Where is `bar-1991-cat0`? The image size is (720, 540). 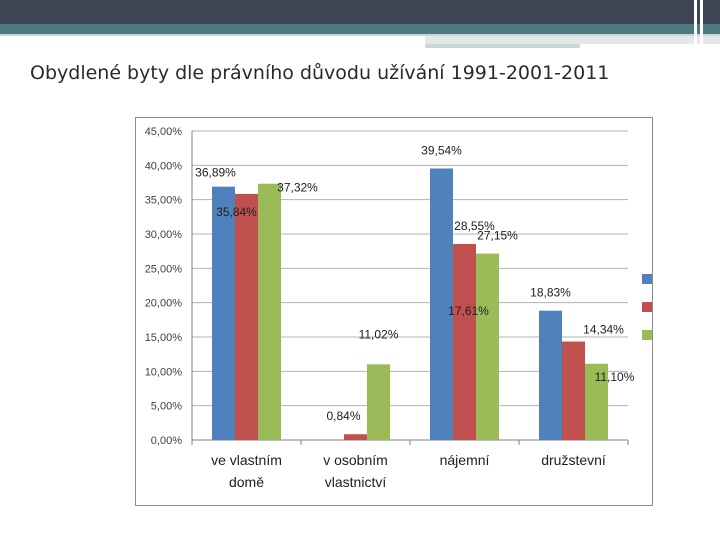
bar-1991-cat0 is located at coordinates (223, 313).